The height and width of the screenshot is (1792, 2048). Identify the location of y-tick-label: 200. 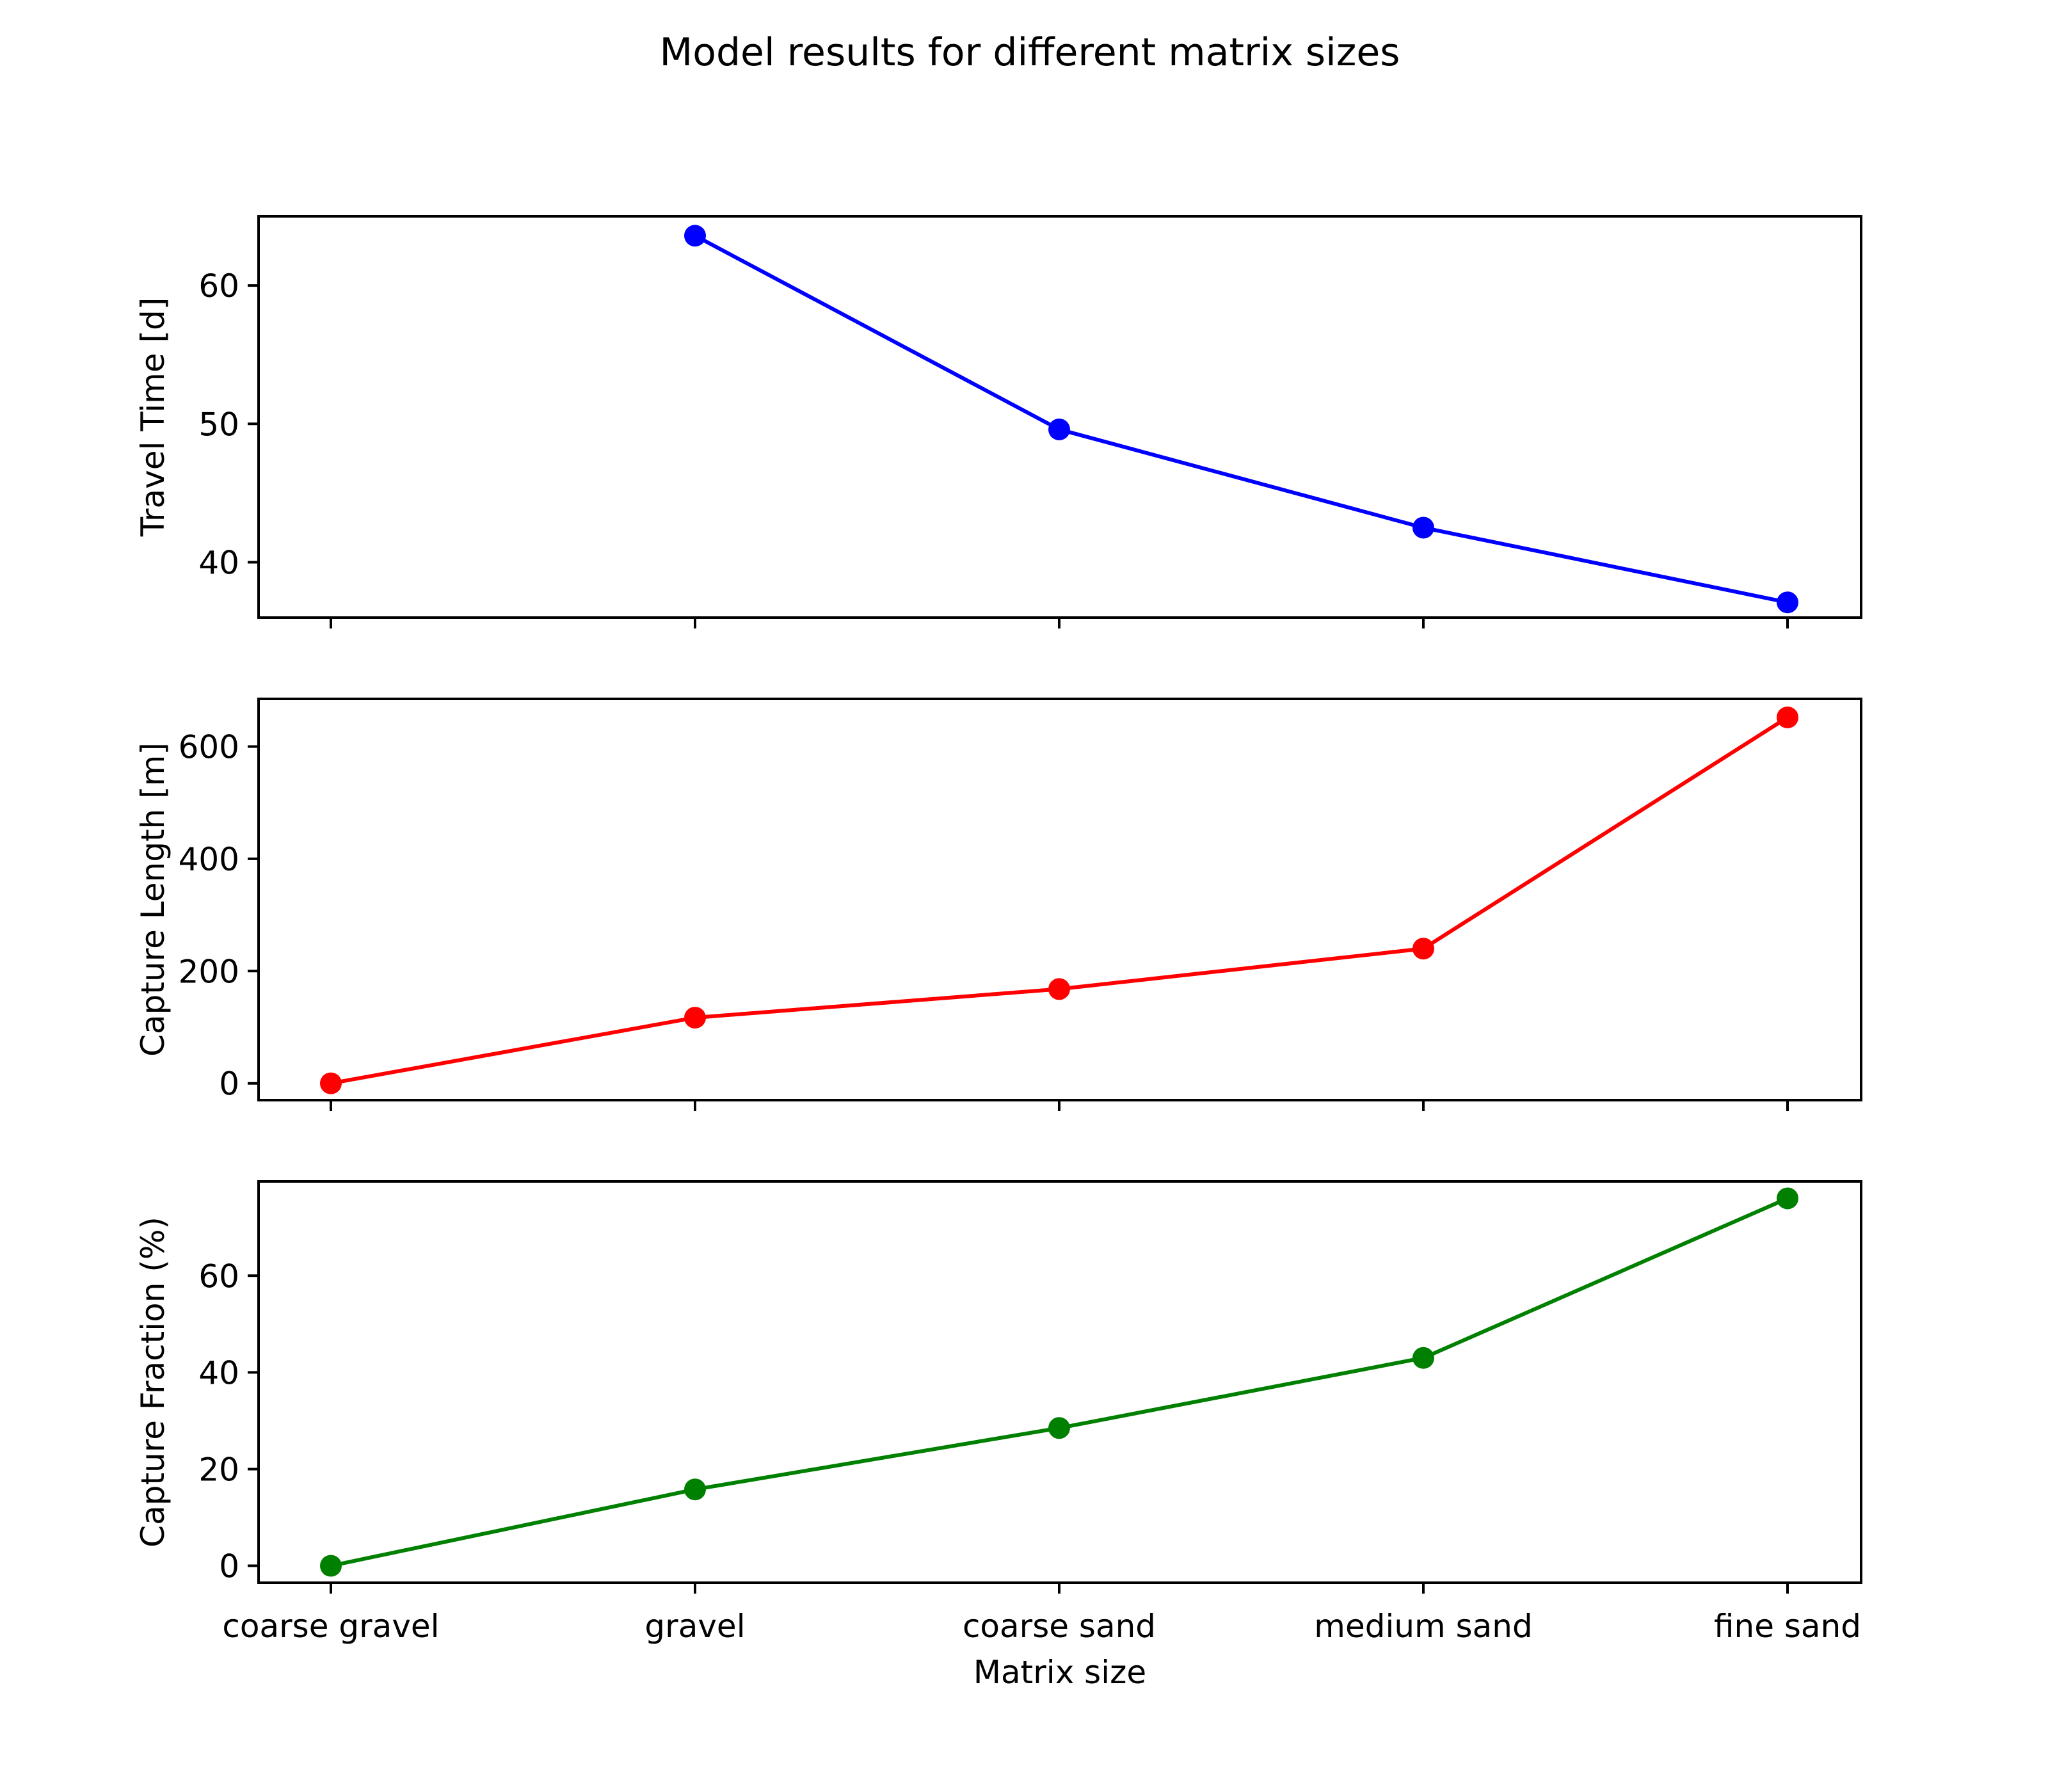
(209, 971).